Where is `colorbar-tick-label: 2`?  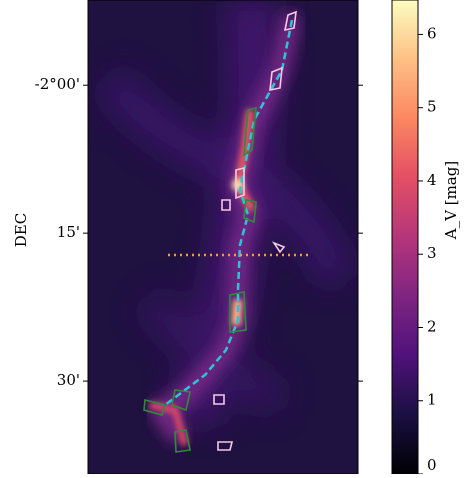 colorbar-tick-label: 2 is located at coordinates (432, 326).